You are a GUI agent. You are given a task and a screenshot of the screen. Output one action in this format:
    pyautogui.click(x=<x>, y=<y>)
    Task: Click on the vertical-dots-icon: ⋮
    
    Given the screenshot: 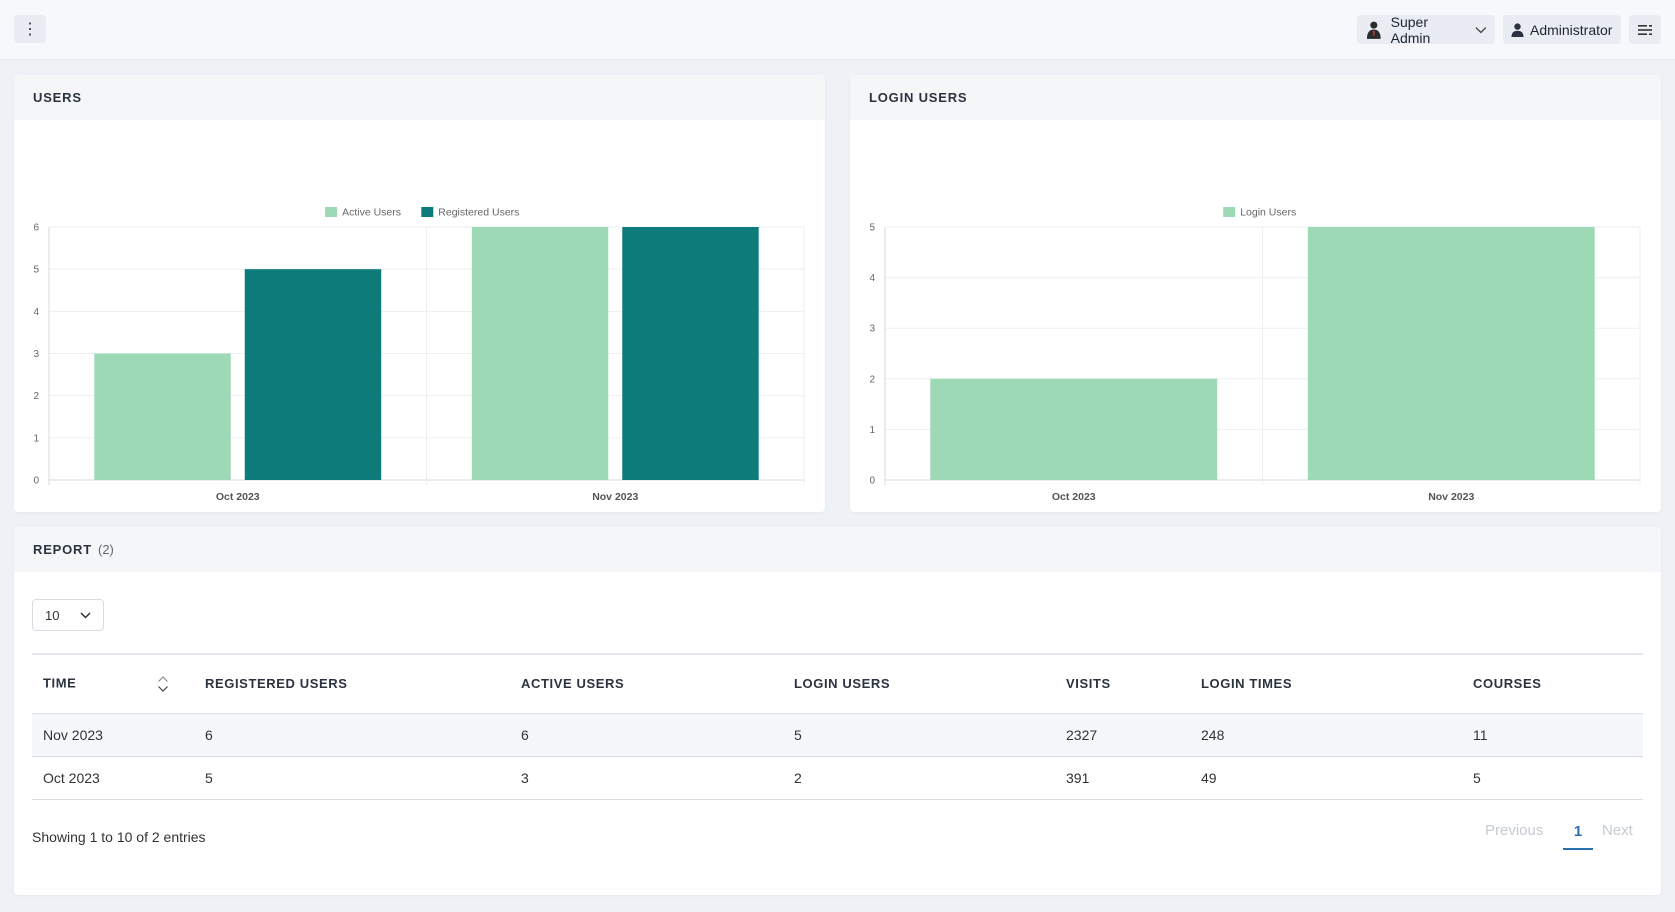 What is the action you would take?
    pyautogui.click(x=30, y=29)
    